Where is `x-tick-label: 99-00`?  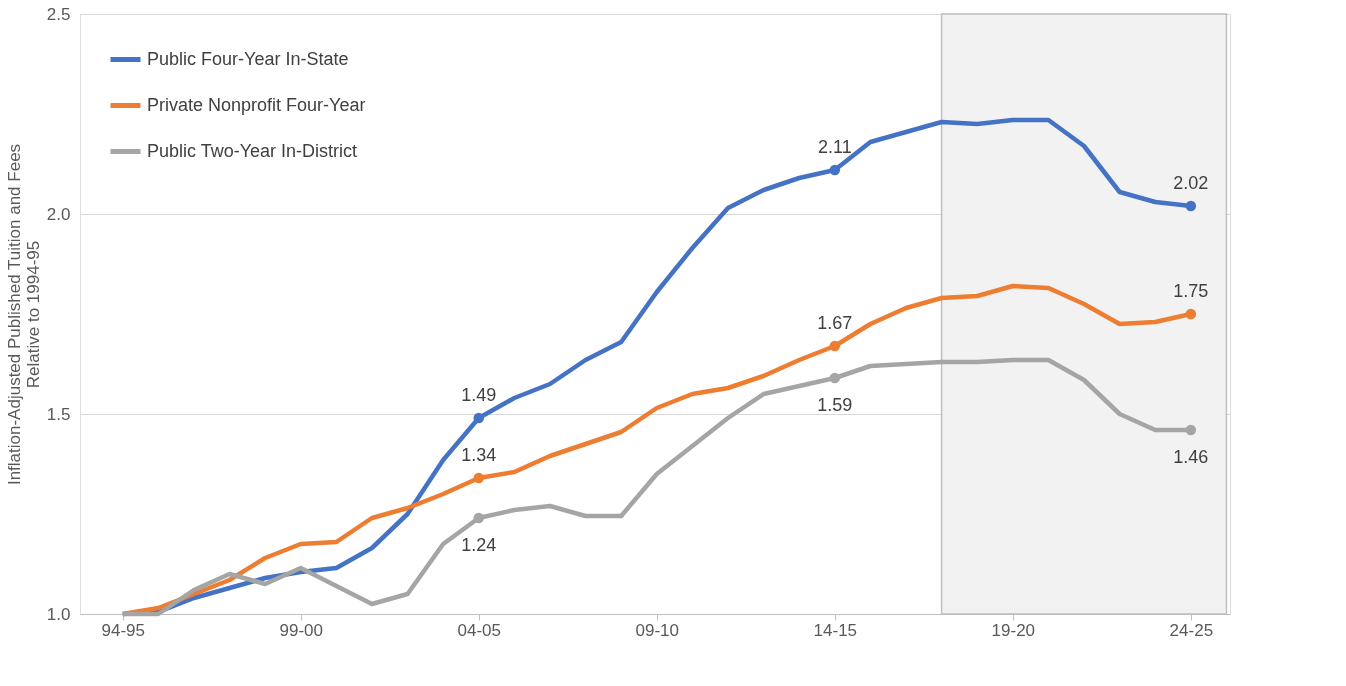 x-tick-label: 99-00 is located at coordinates (301, 630).